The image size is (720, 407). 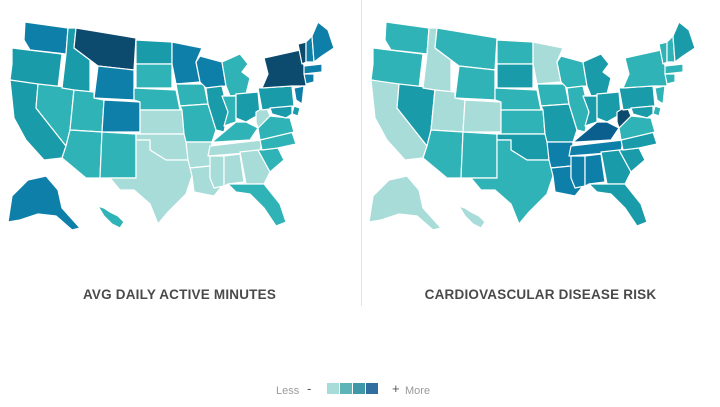 What do you see at coordinates (396, 388) in the screenshot?
I see `legend-plus-sign: +` at bounding box center [396, 388].